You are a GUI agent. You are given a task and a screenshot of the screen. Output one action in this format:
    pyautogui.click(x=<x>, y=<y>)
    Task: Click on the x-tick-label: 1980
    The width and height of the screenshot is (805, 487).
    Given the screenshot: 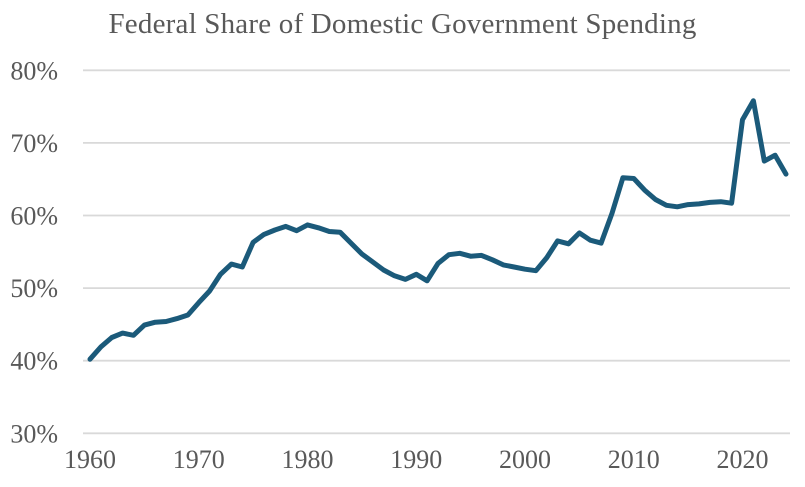 What is the action you would take?
    pyautogui.click(x=308, y=459)
    